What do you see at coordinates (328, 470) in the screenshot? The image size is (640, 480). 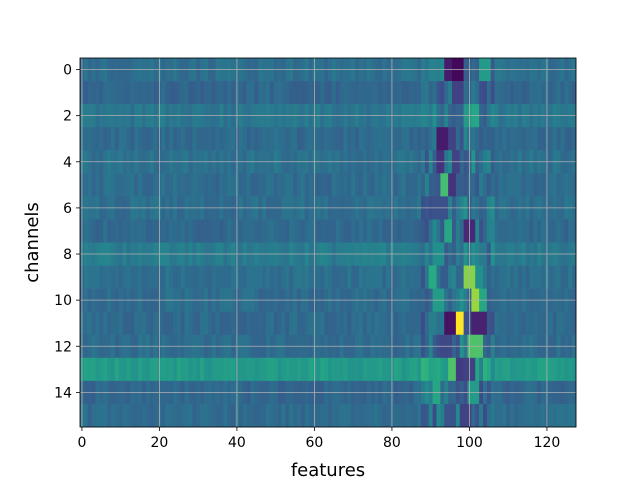 I see `x-axis-label: features` at bounding box center [328, 470].